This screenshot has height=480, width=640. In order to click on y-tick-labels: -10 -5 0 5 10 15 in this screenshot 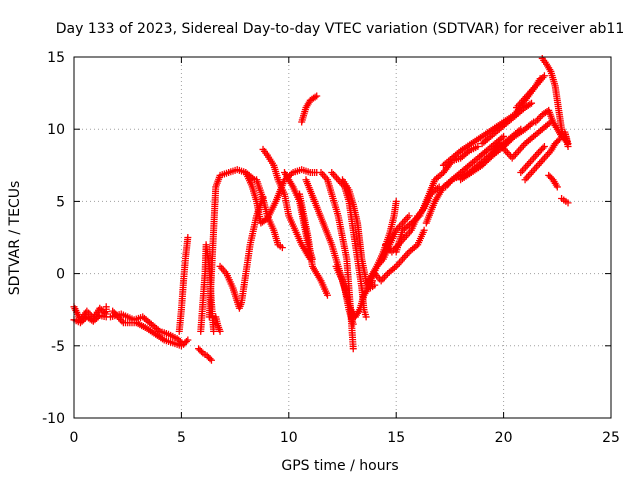, I will do `click(53, 238)`.